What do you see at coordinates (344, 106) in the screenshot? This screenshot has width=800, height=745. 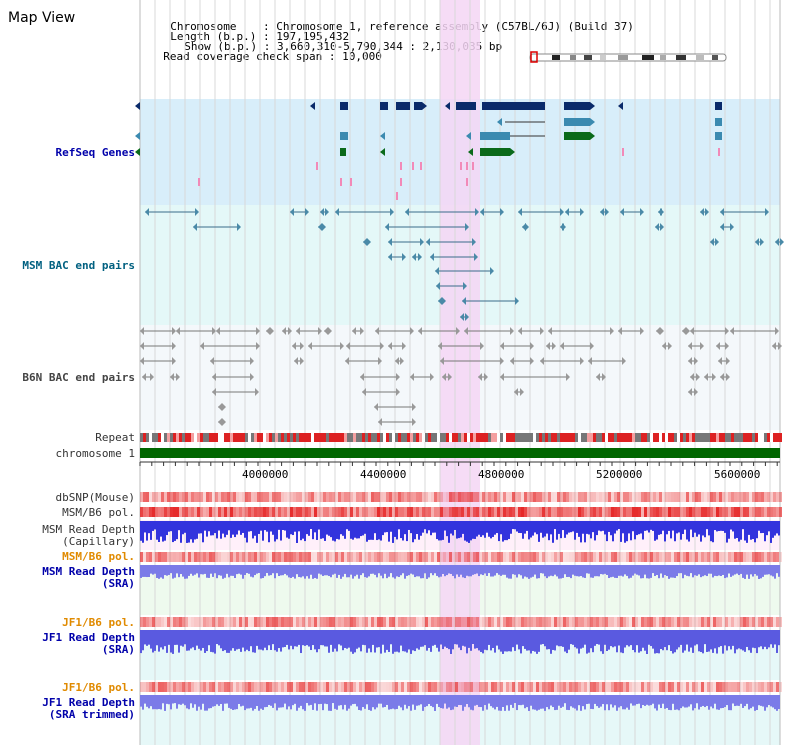 I see `gene-block` at bounding box center [344, 106].